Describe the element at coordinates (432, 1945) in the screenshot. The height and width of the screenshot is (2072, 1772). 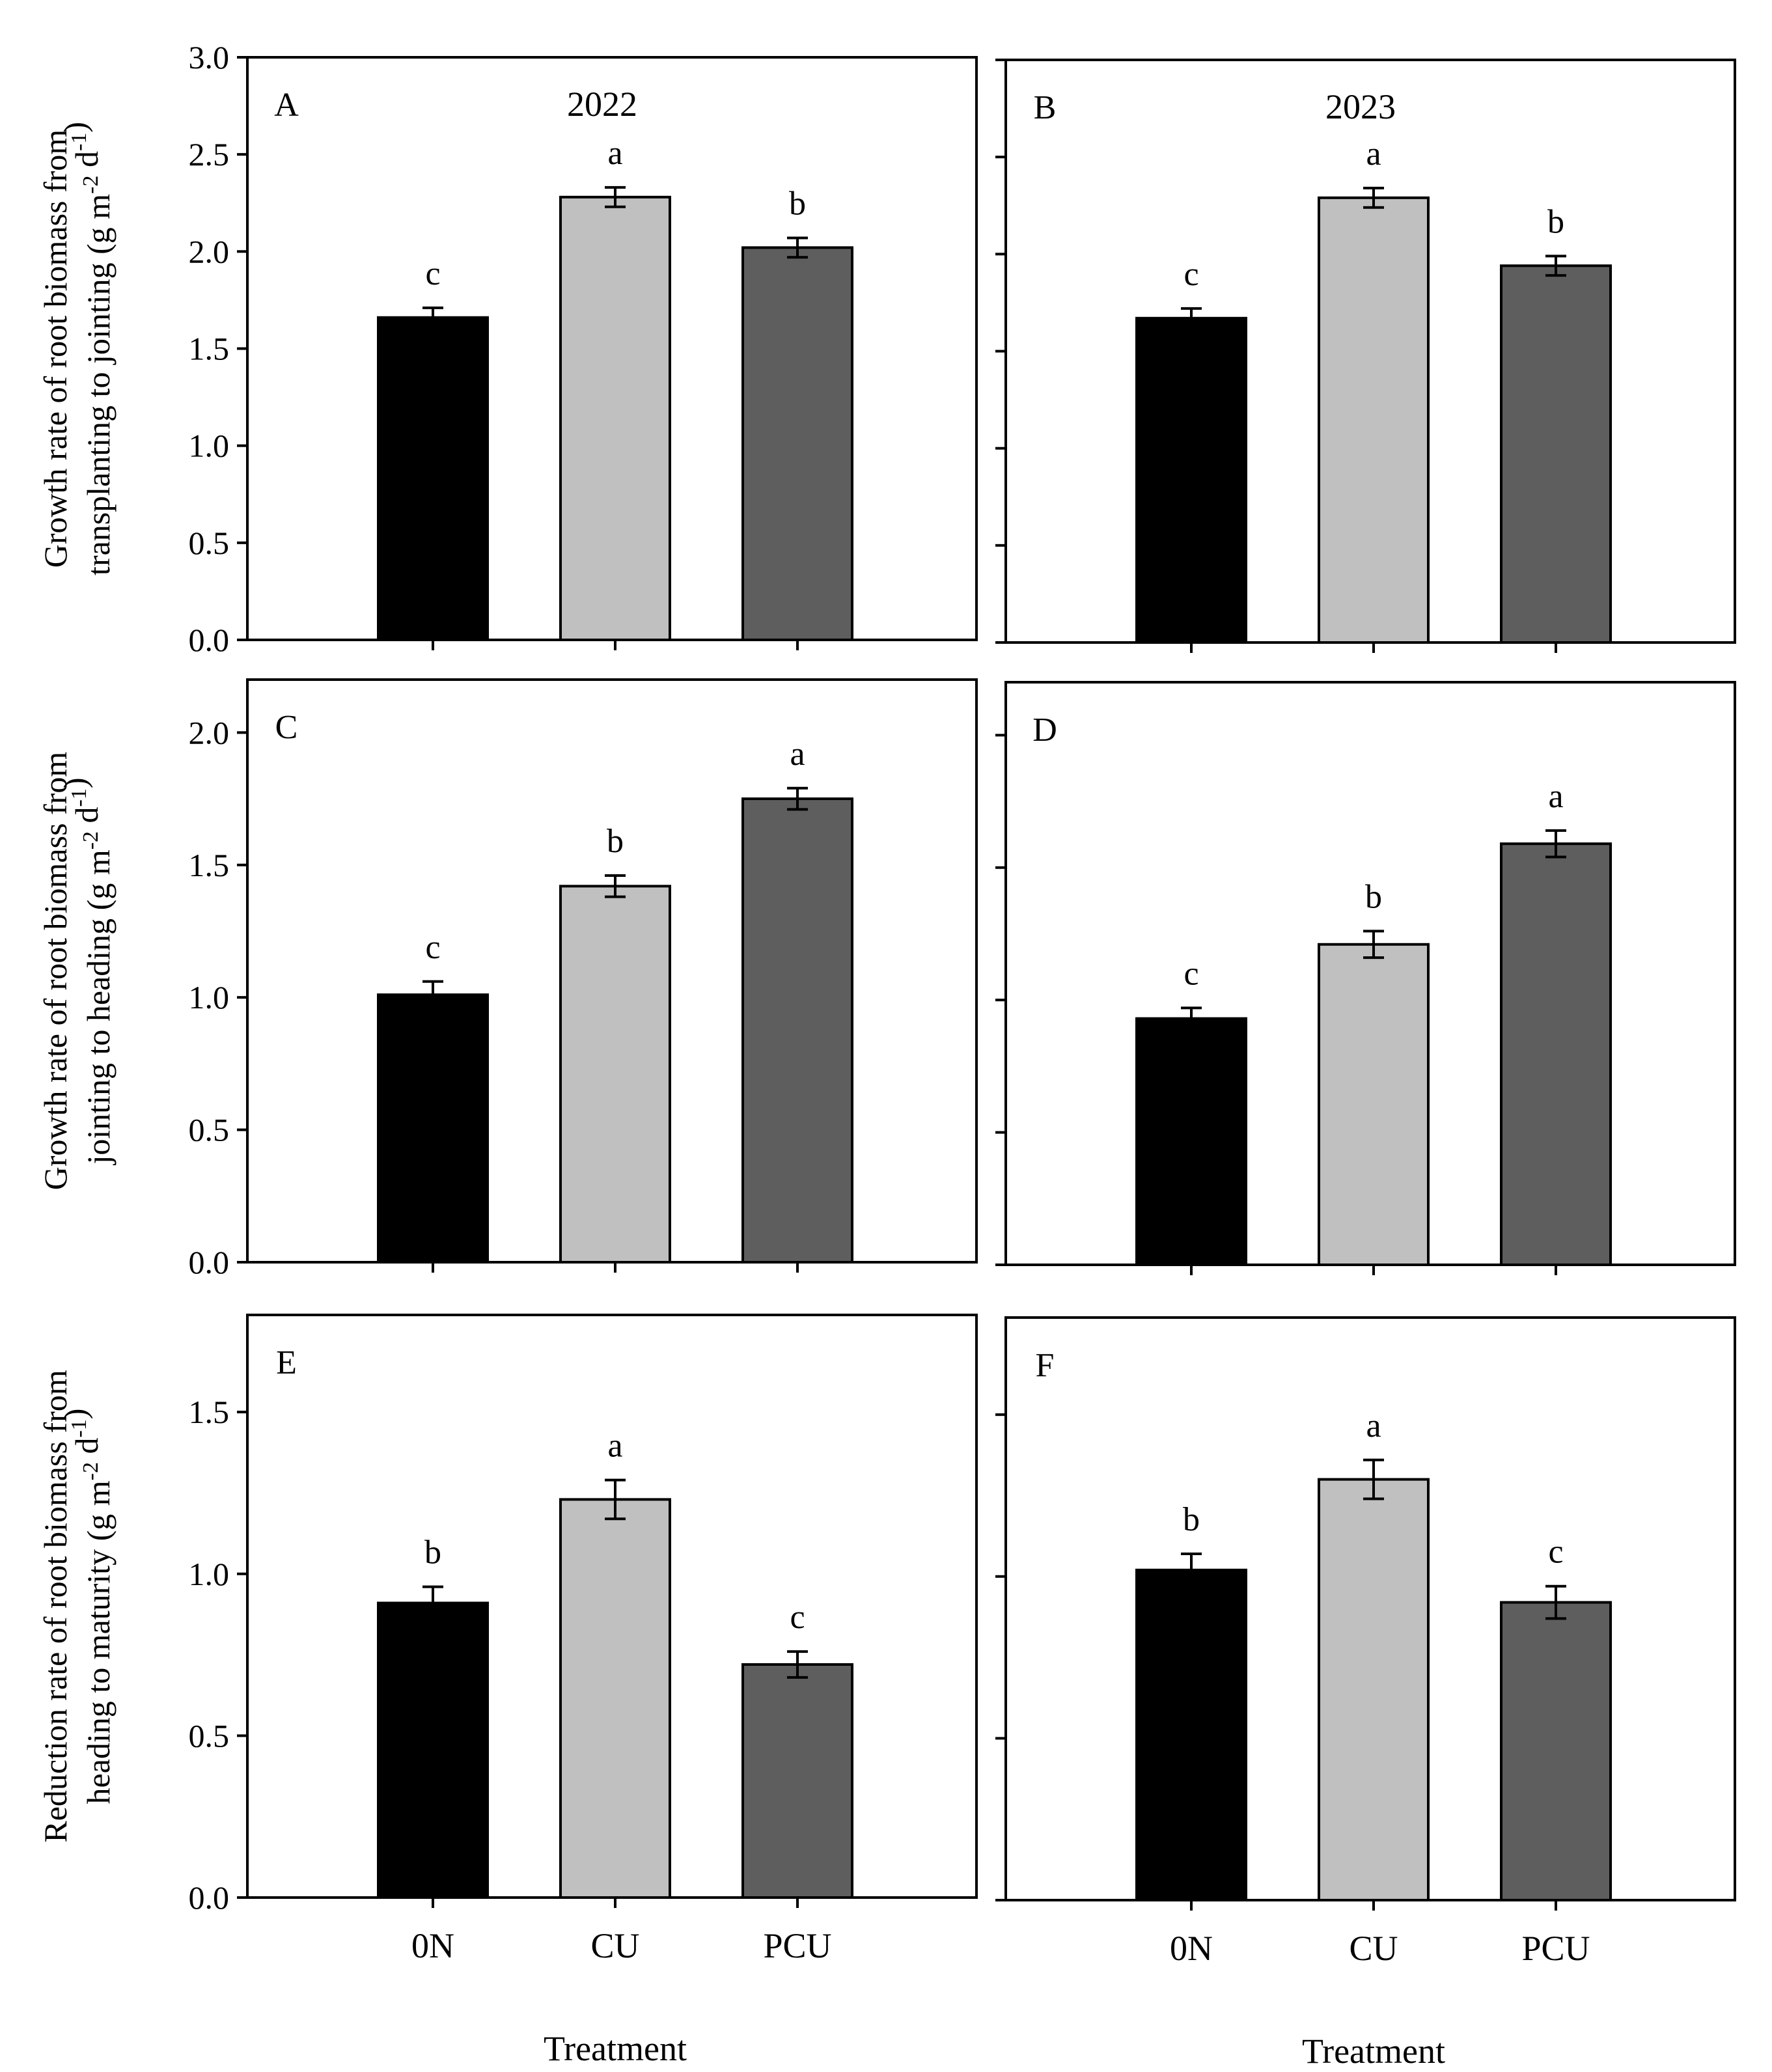
I see `panel-e-category-0n: 0N` at that location.